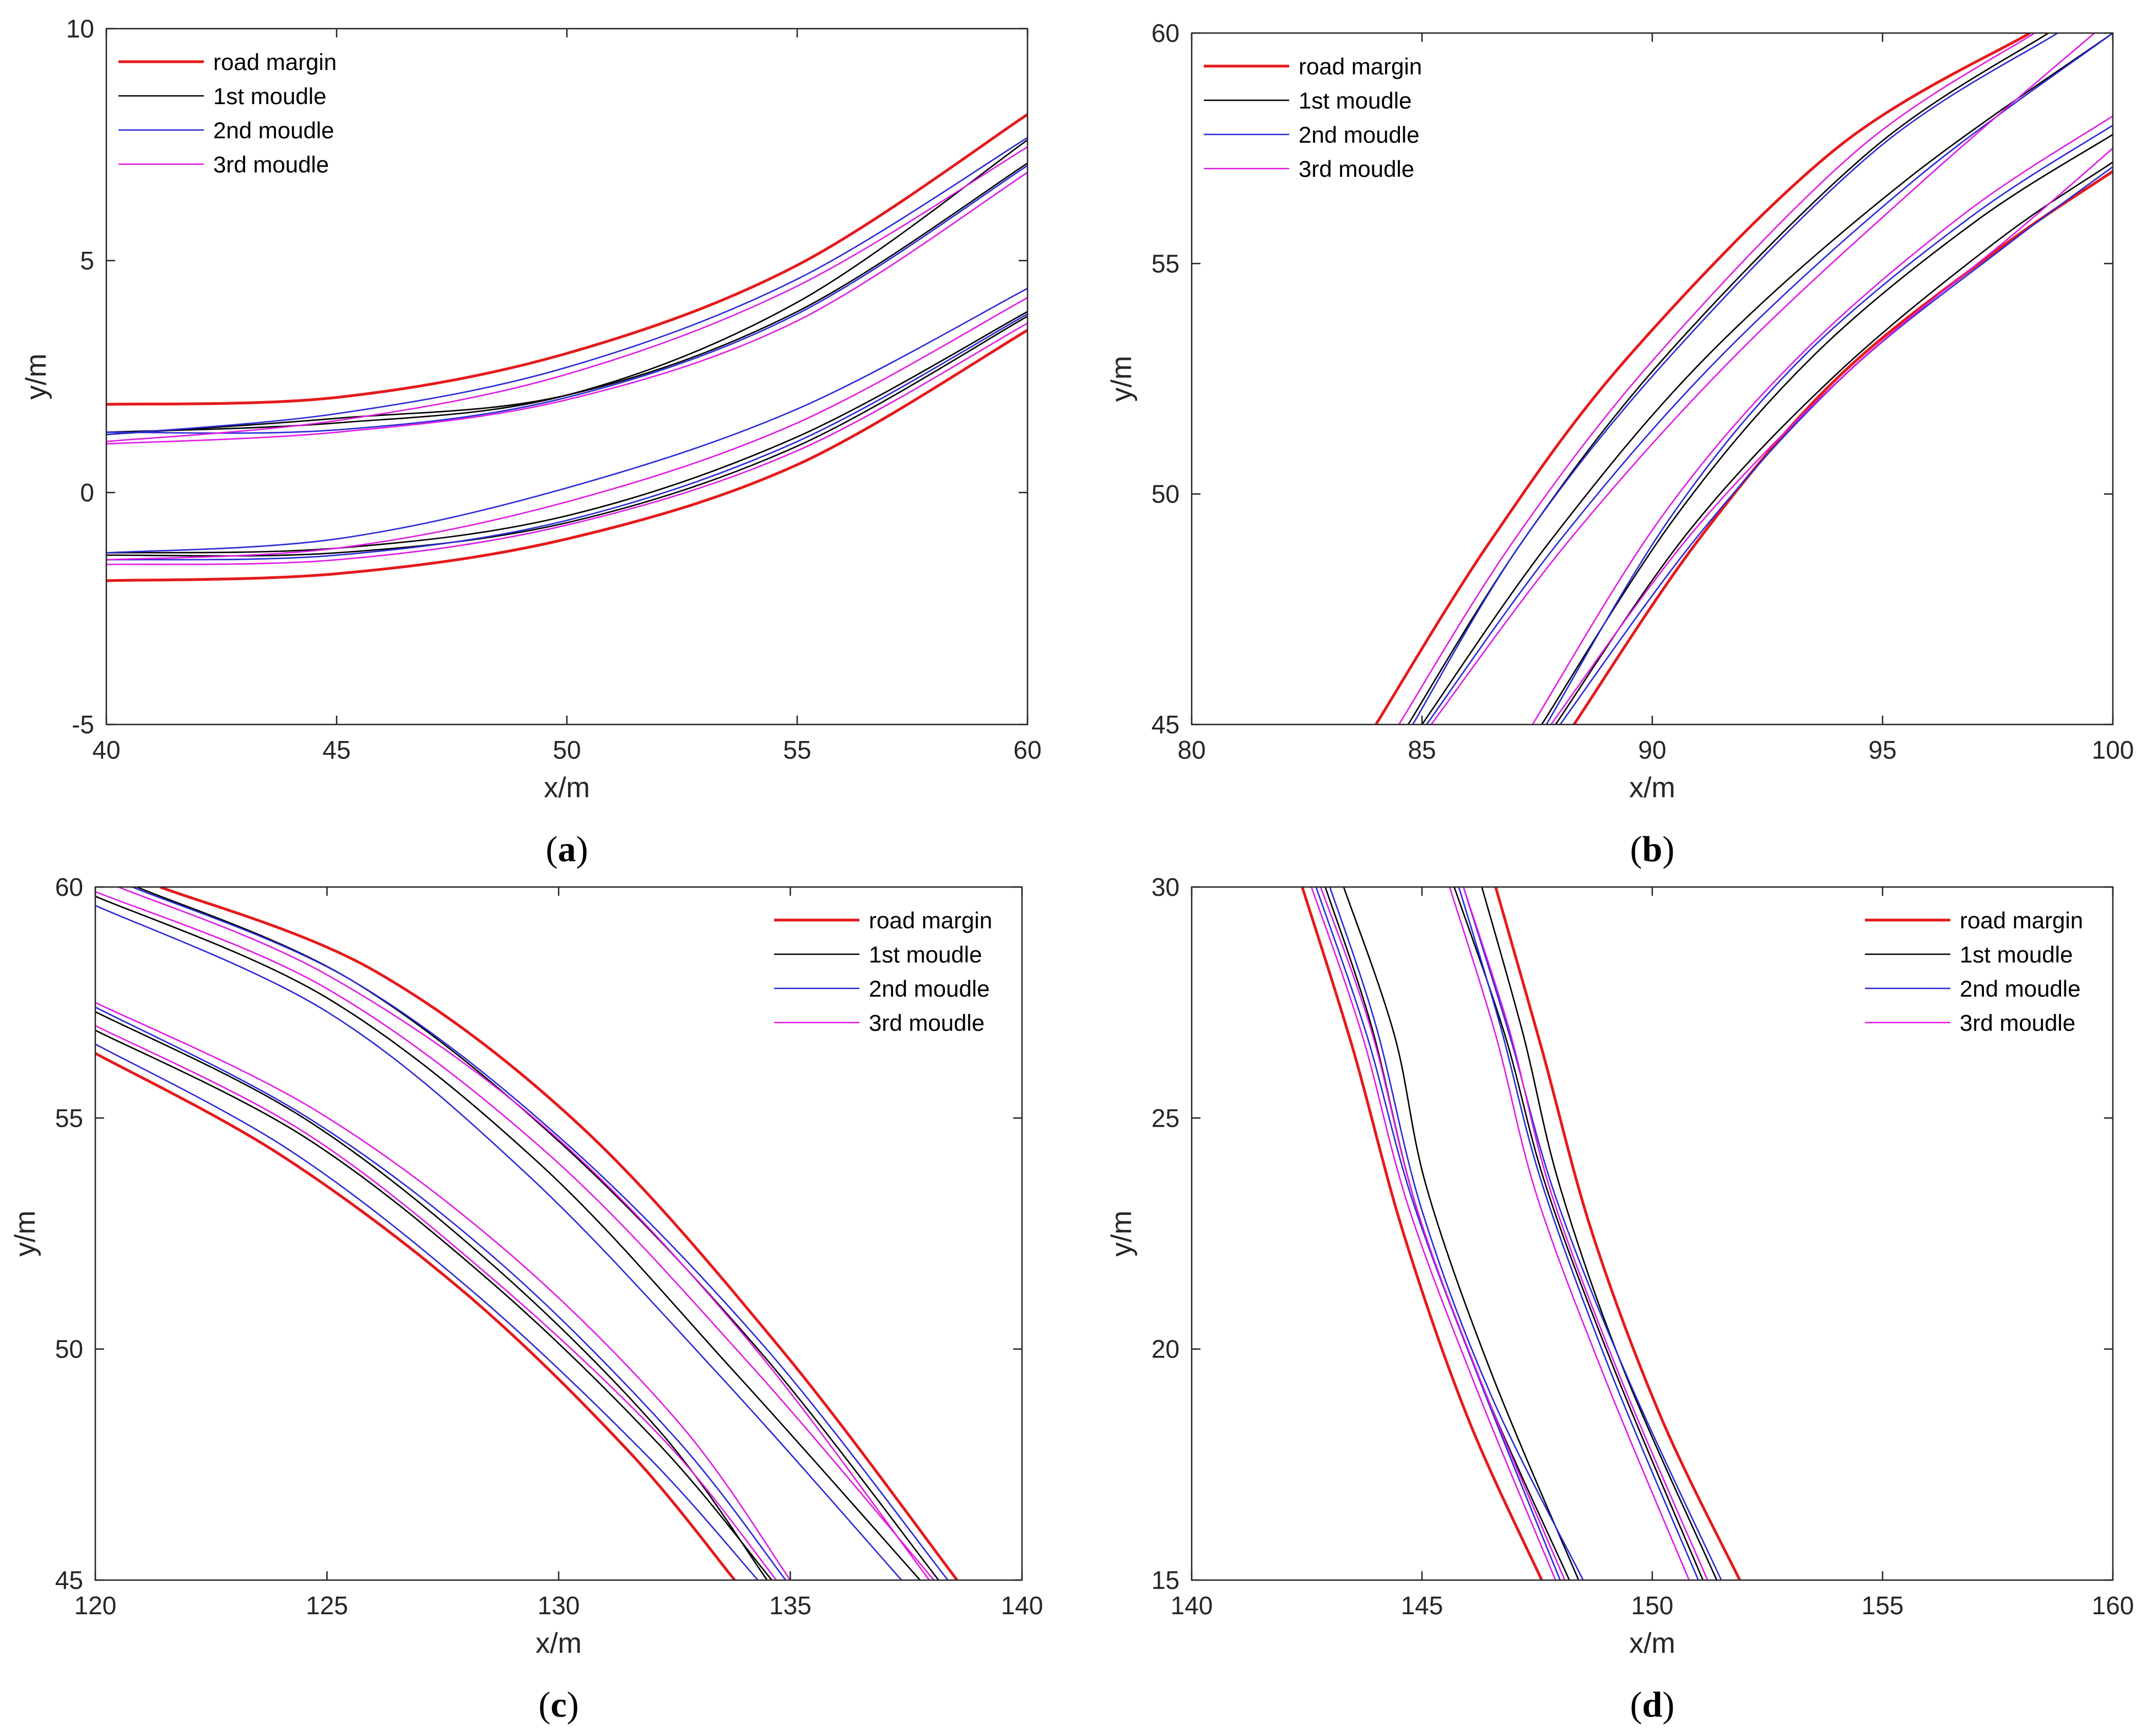  Describe the element at coordinates (1027, 749) in the screenshot. I see `x-tick-label: 60` at that location.